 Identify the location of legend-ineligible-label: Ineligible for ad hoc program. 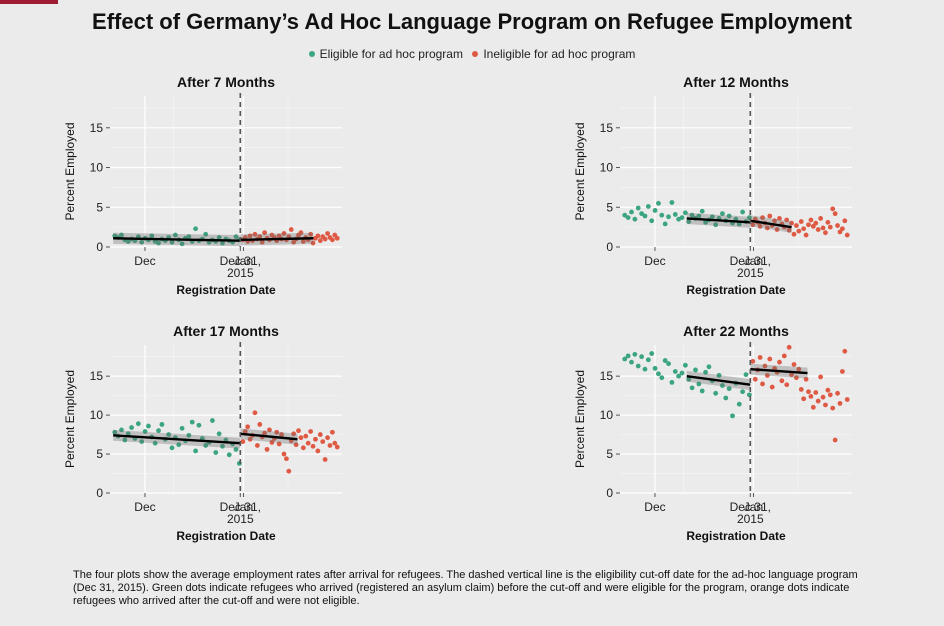
(559, 54).